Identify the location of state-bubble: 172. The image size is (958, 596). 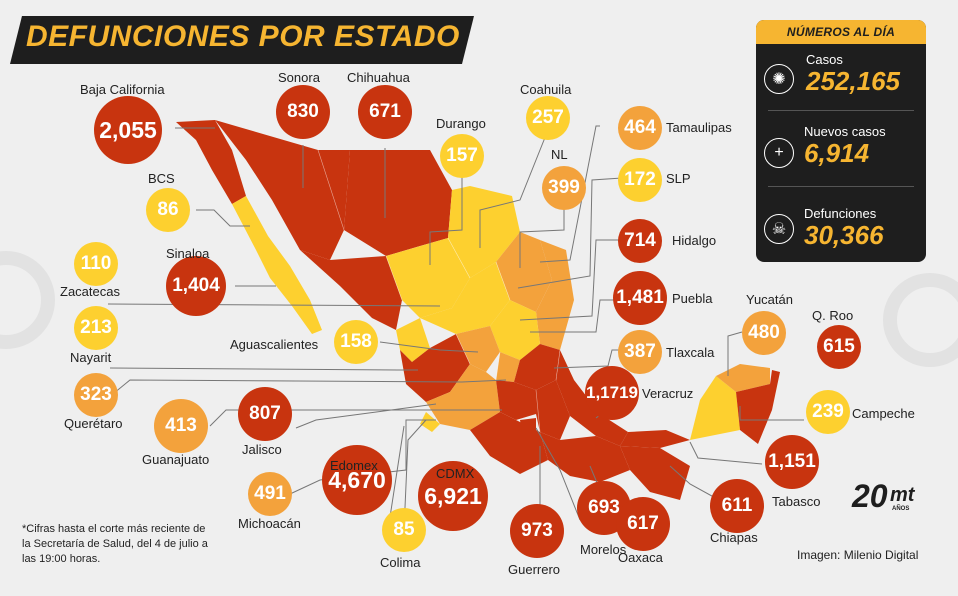
(640, 180).